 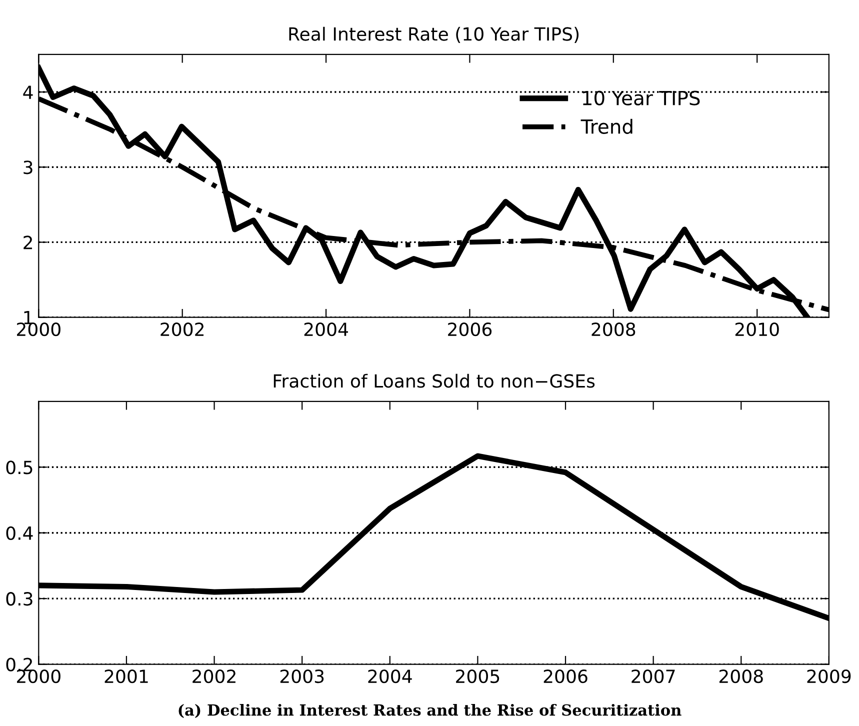 What do you see at coordinates (126, 676) in the screenshot?
I see `x-tick-label: 2001` at bounding box center [126, 676].